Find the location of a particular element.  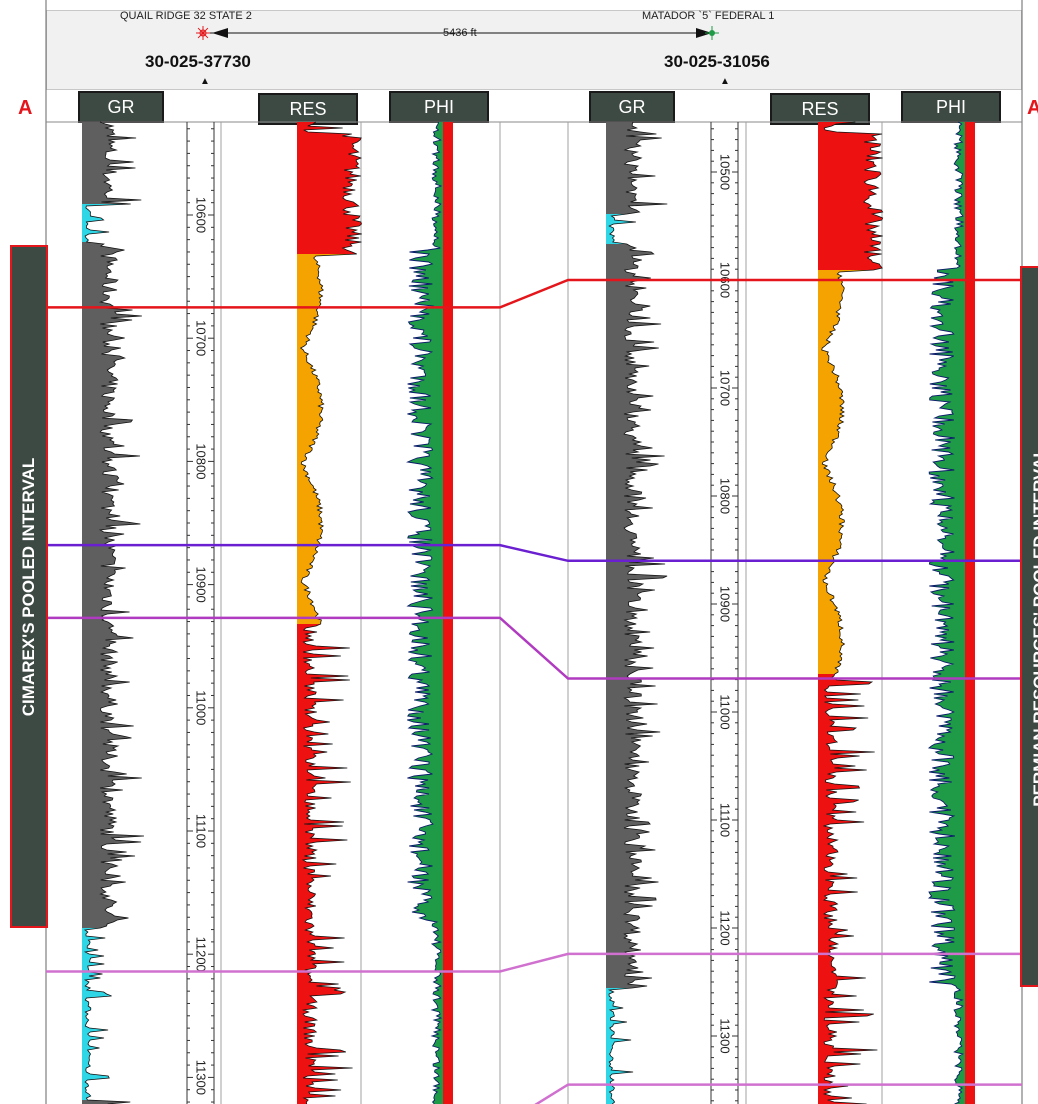

right-phi-log is located at coordinates (951, 612).